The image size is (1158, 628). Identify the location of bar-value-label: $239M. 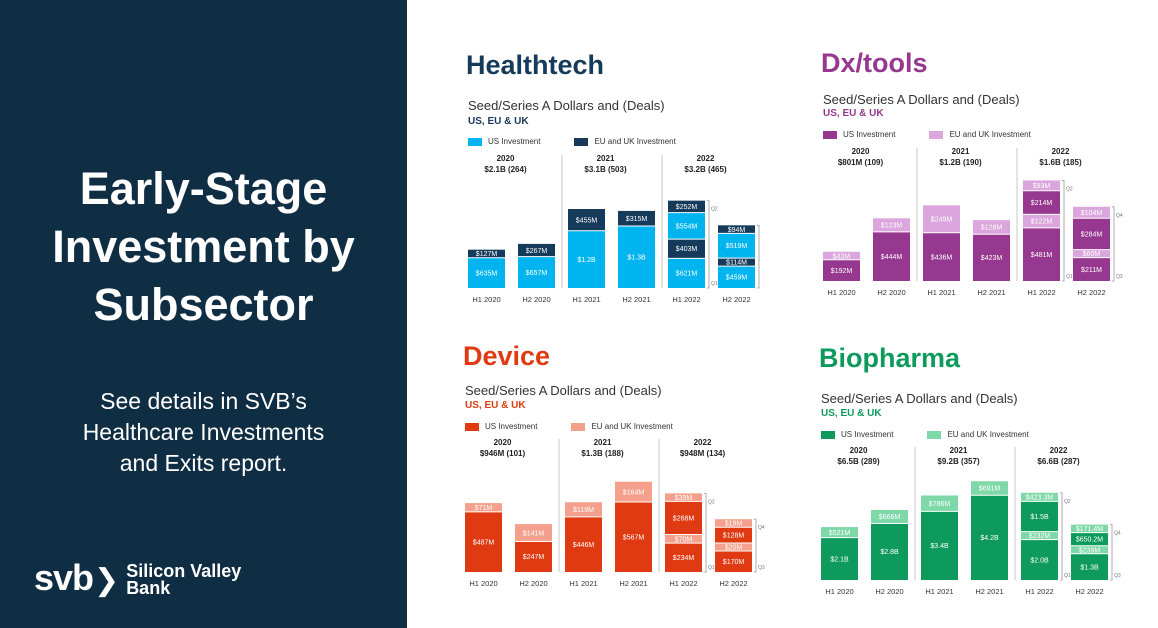
(1090, 550).